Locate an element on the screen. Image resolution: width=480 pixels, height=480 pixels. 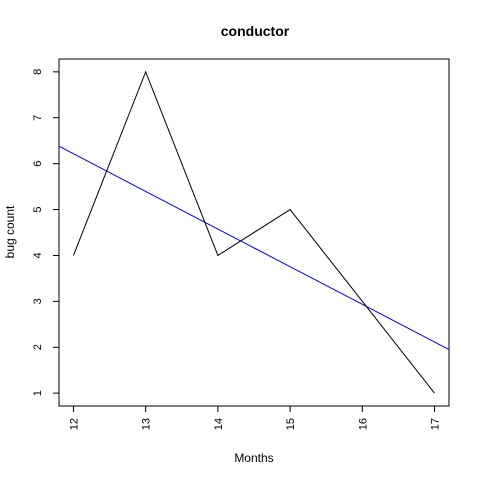
y-axis: 1 2 3 4 5 6 7 8 is located at coordinates (45, 232).